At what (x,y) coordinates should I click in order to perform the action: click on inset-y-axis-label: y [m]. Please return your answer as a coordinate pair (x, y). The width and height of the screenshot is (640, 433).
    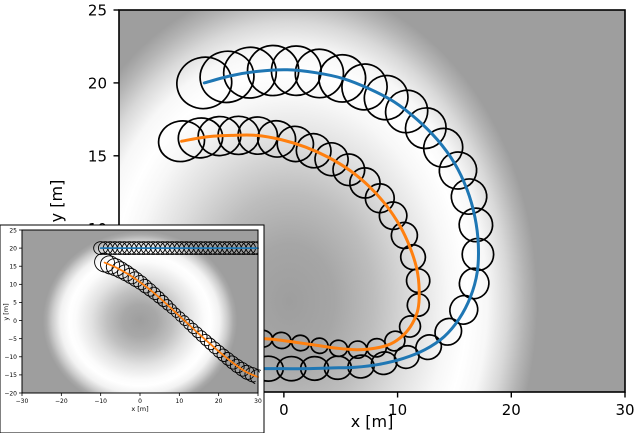
    Looking at the image, I should click on (6, 311).